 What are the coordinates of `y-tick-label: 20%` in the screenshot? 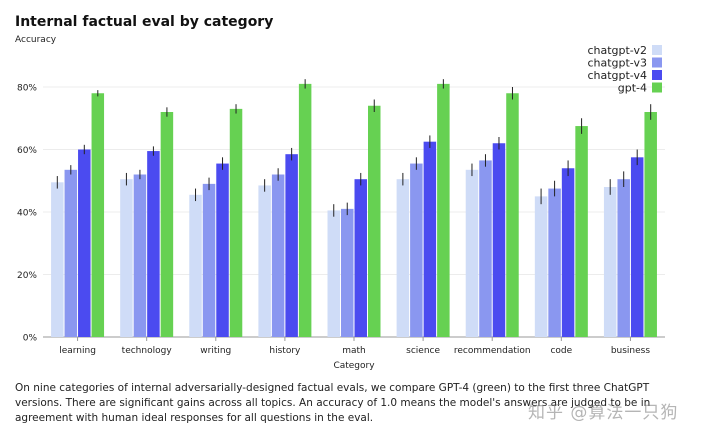 It's located at (27, 276).